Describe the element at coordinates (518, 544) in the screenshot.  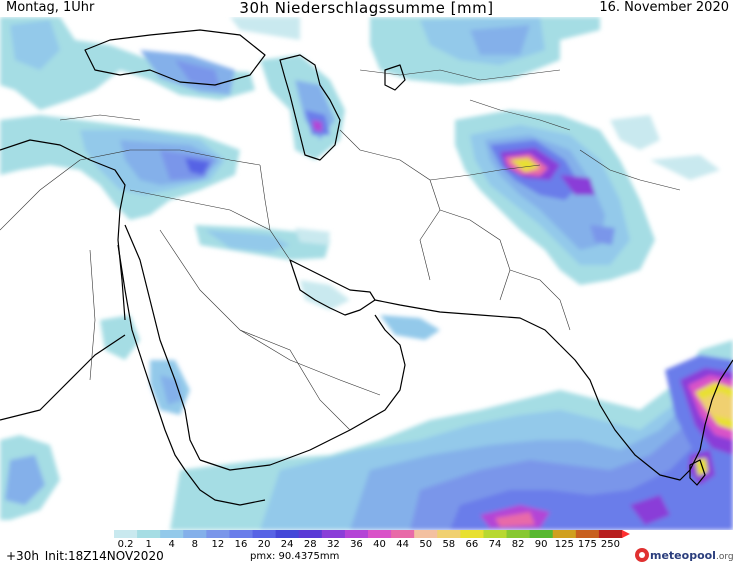
I see `scale-tick-label: 82` at that location.